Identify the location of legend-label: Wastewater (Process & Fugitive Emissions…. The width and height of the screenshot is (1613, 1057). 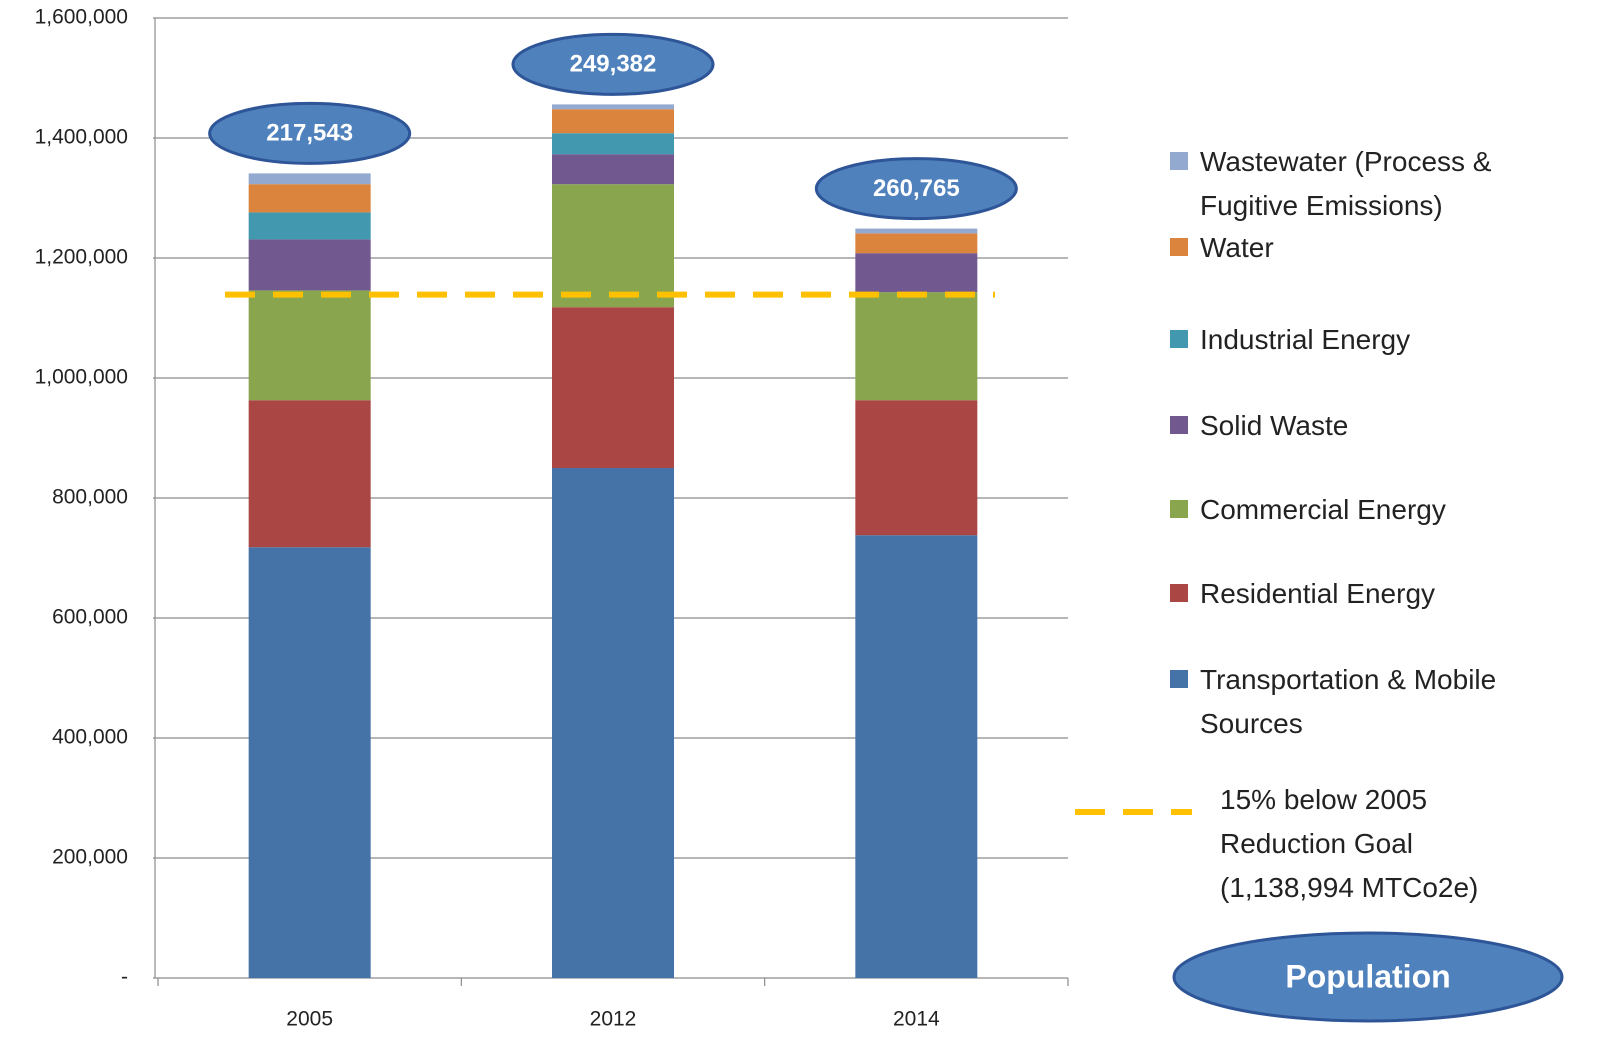
(1346, 183).